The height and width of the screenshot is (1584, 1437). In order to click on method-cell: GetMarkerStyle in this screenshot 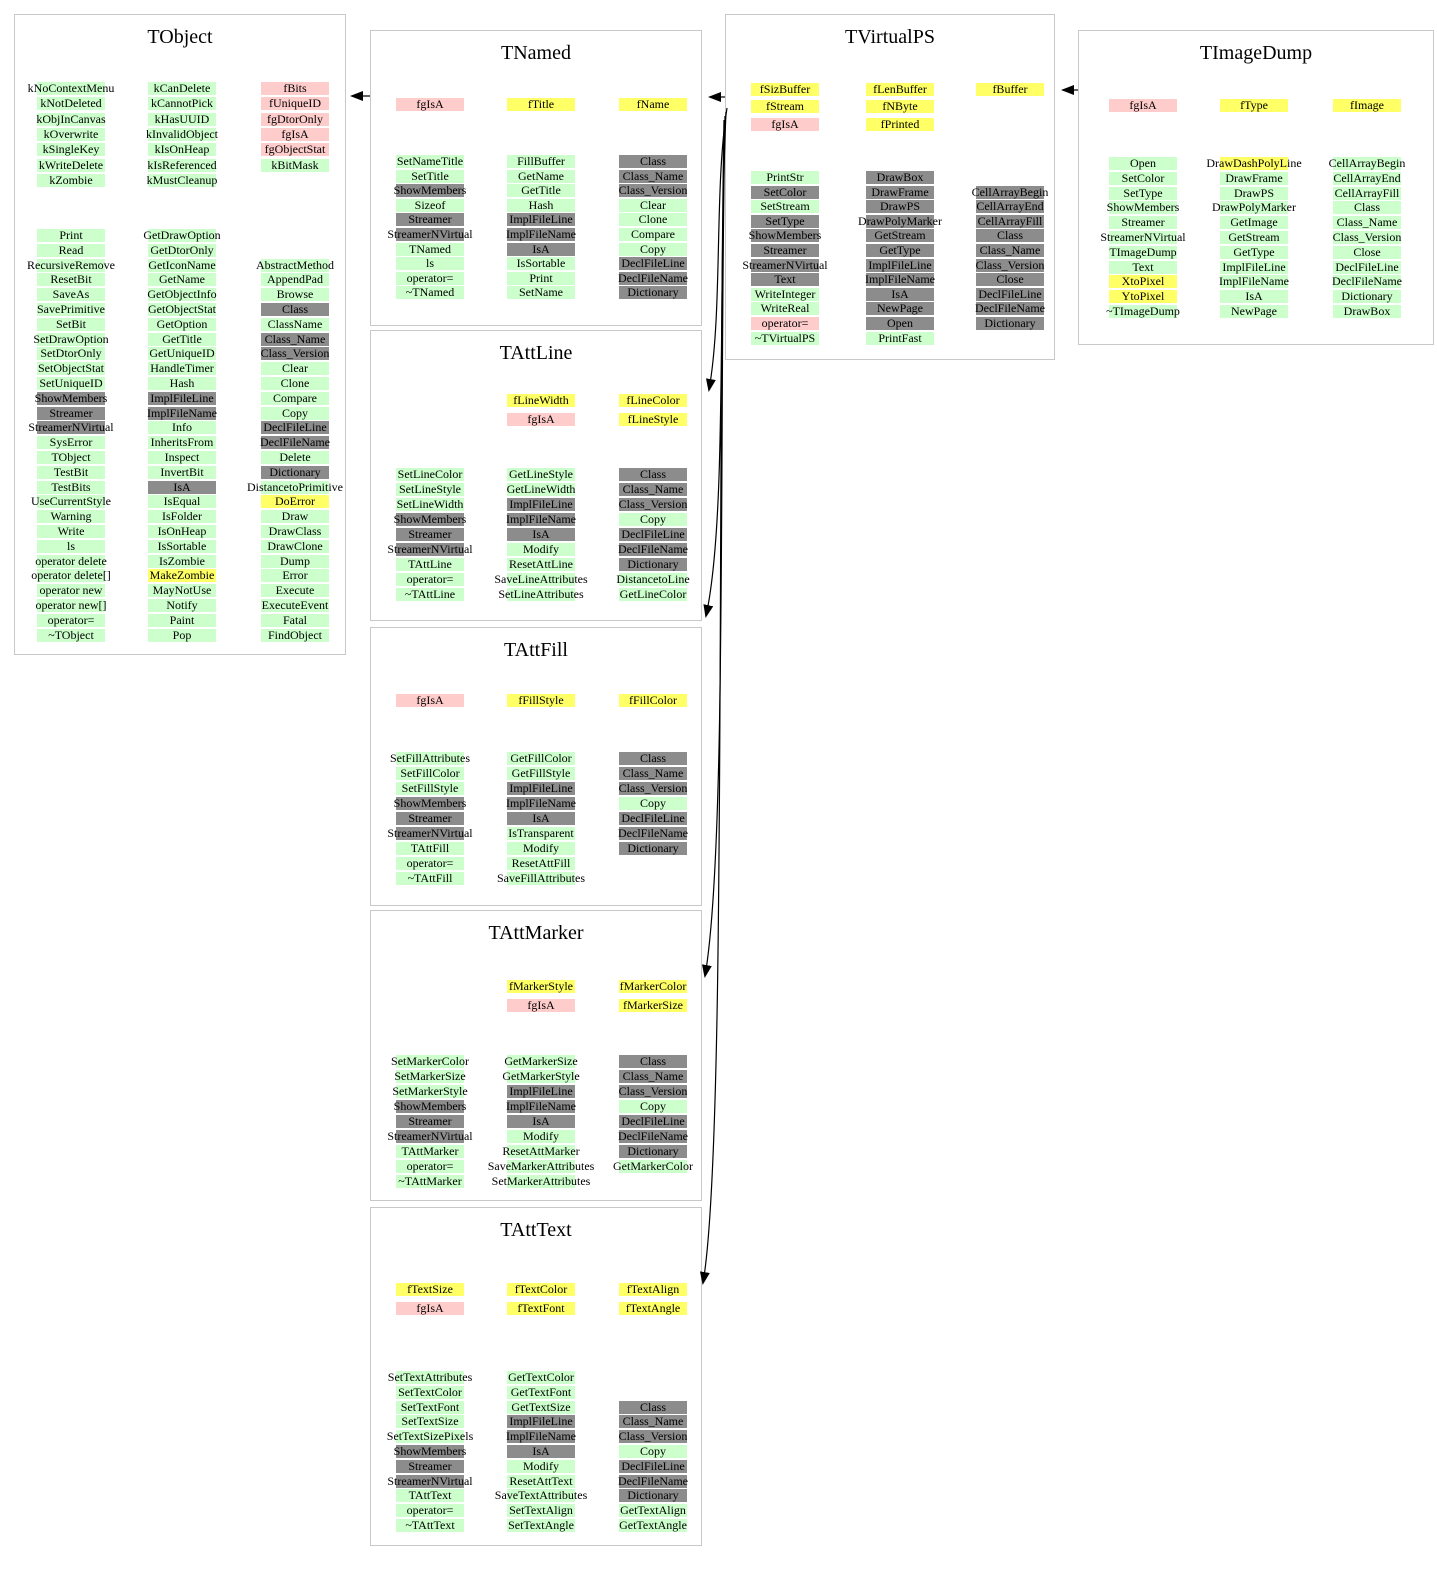, I will do `click(541, 1076)`.